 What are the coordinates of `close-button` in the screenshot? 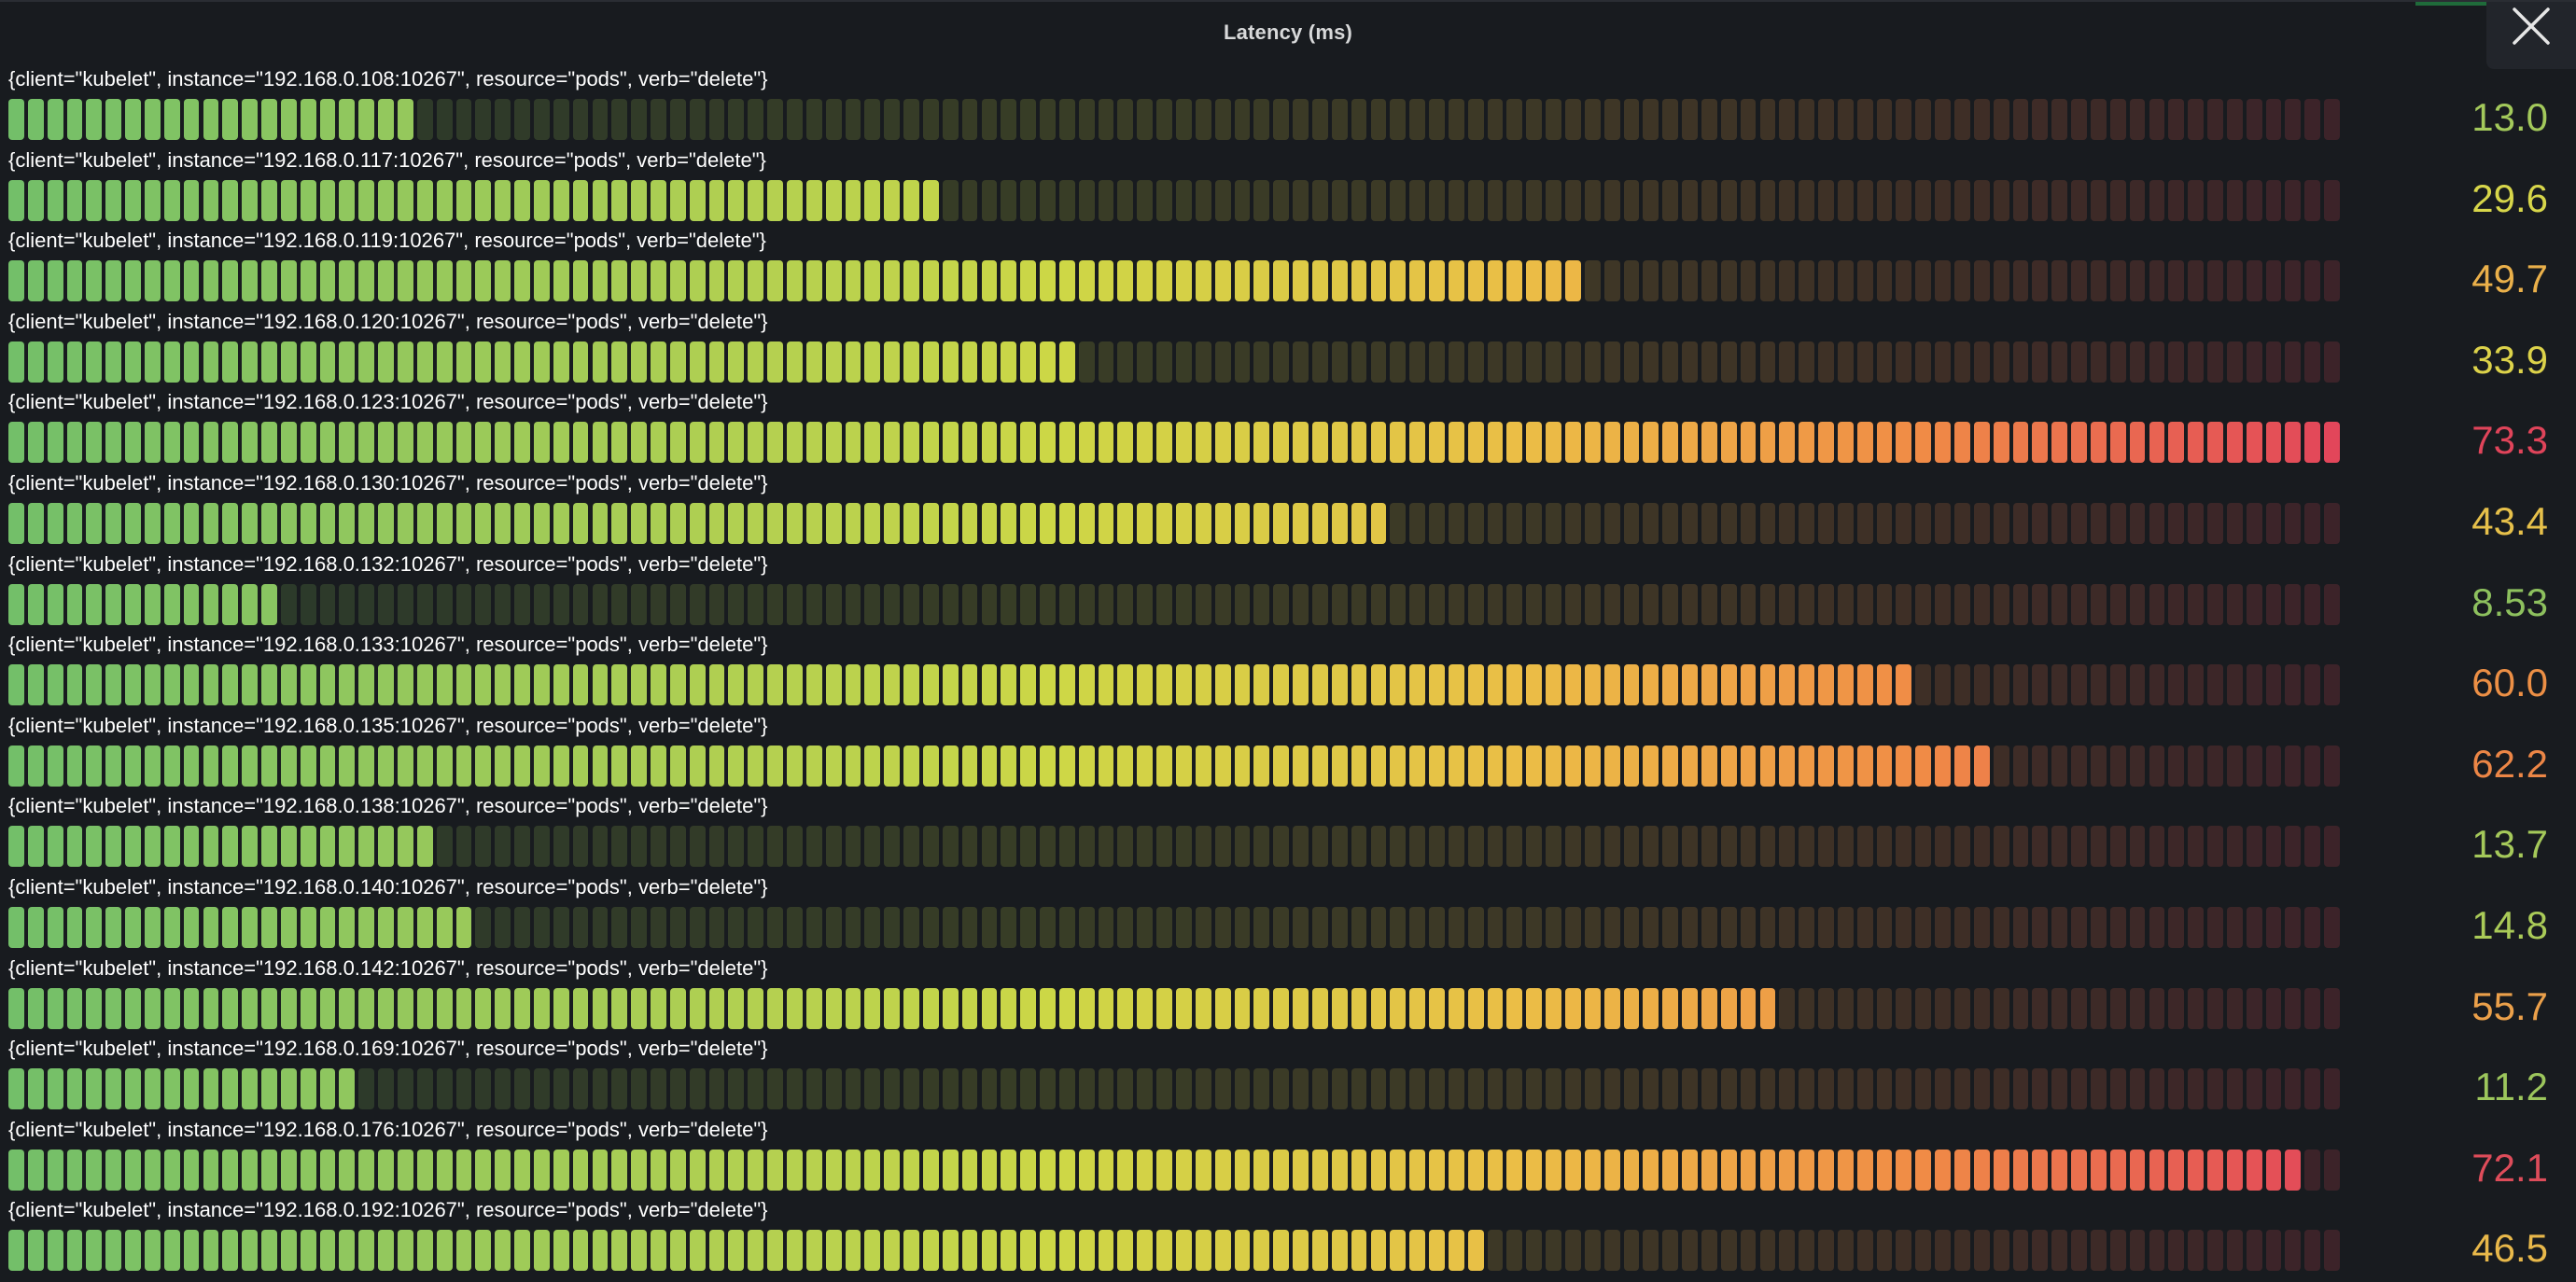 It's located at (2531, 35).